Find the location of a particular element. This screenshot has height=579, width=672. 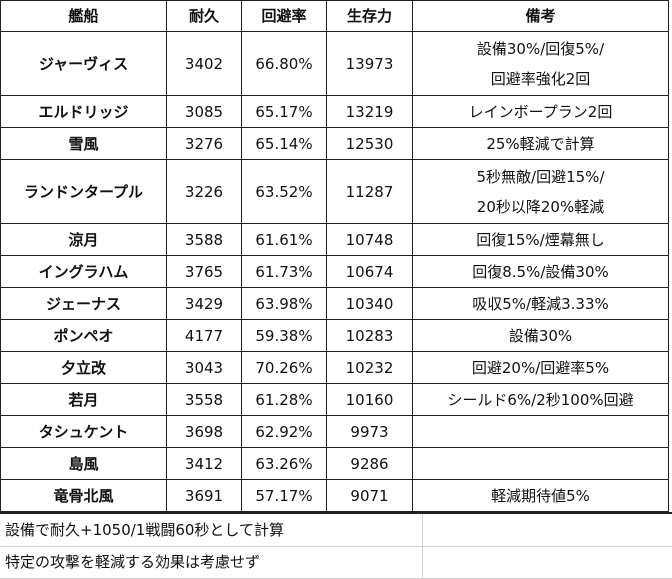

note-line: 5秒無敵/回避15%/ is located at coordinates (540, 176).